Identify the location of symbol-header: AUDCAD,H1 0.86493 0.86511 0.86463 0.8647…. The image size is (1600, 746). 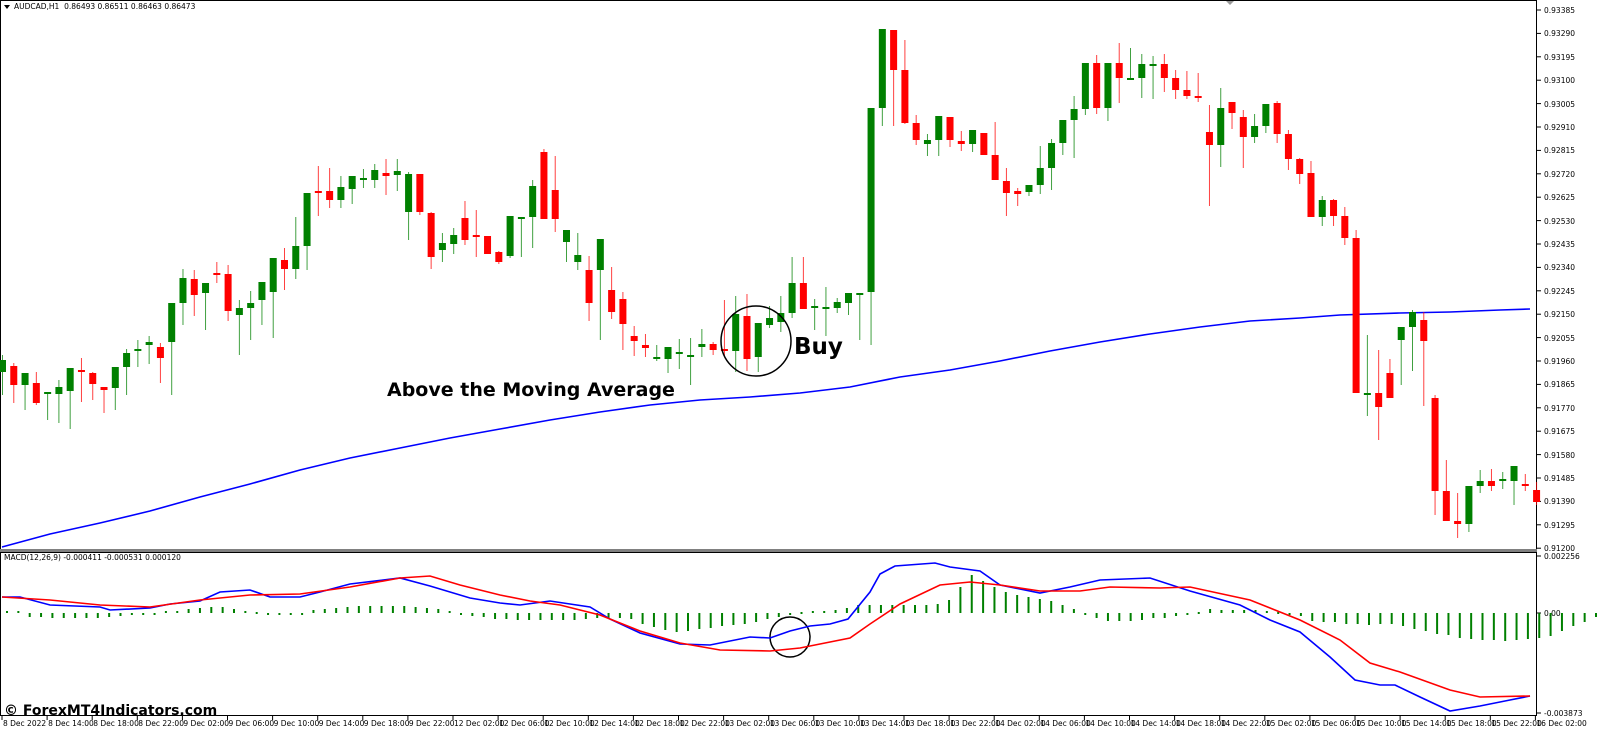
(99, 6).